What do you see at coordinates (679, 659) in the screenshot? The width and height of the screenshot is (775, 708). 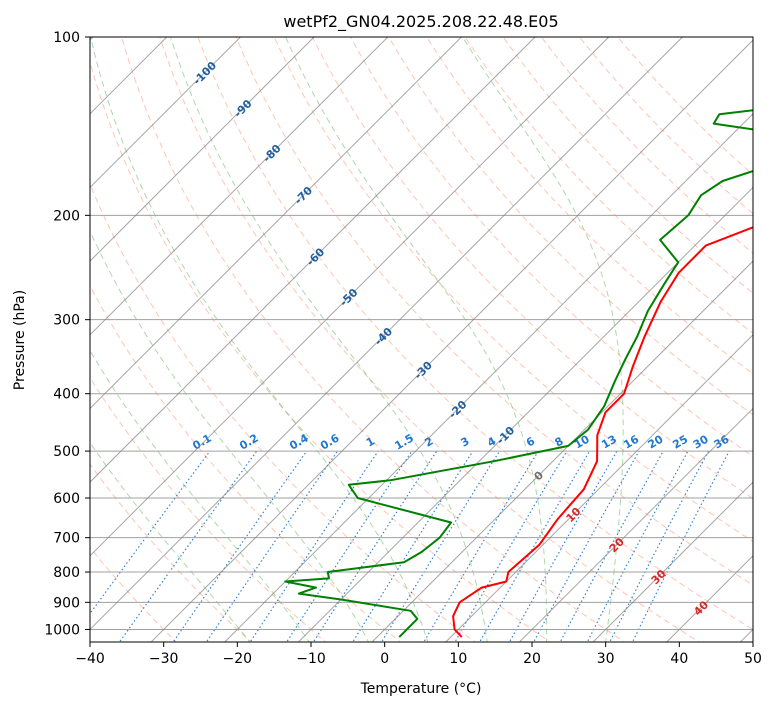 I see `x-tick-label: 40` at bounding box center [679, 659].